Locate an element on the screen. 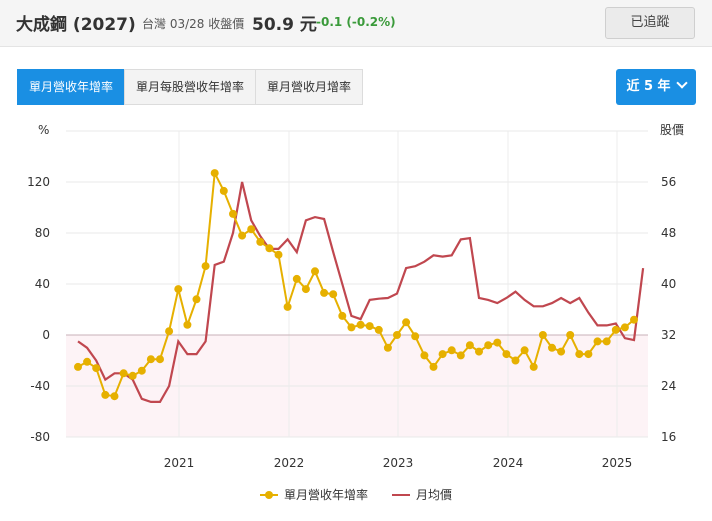 The width and height of the screenshot is (712, 521). range-label: 近 5 年 is located at coordinates (648, 86).